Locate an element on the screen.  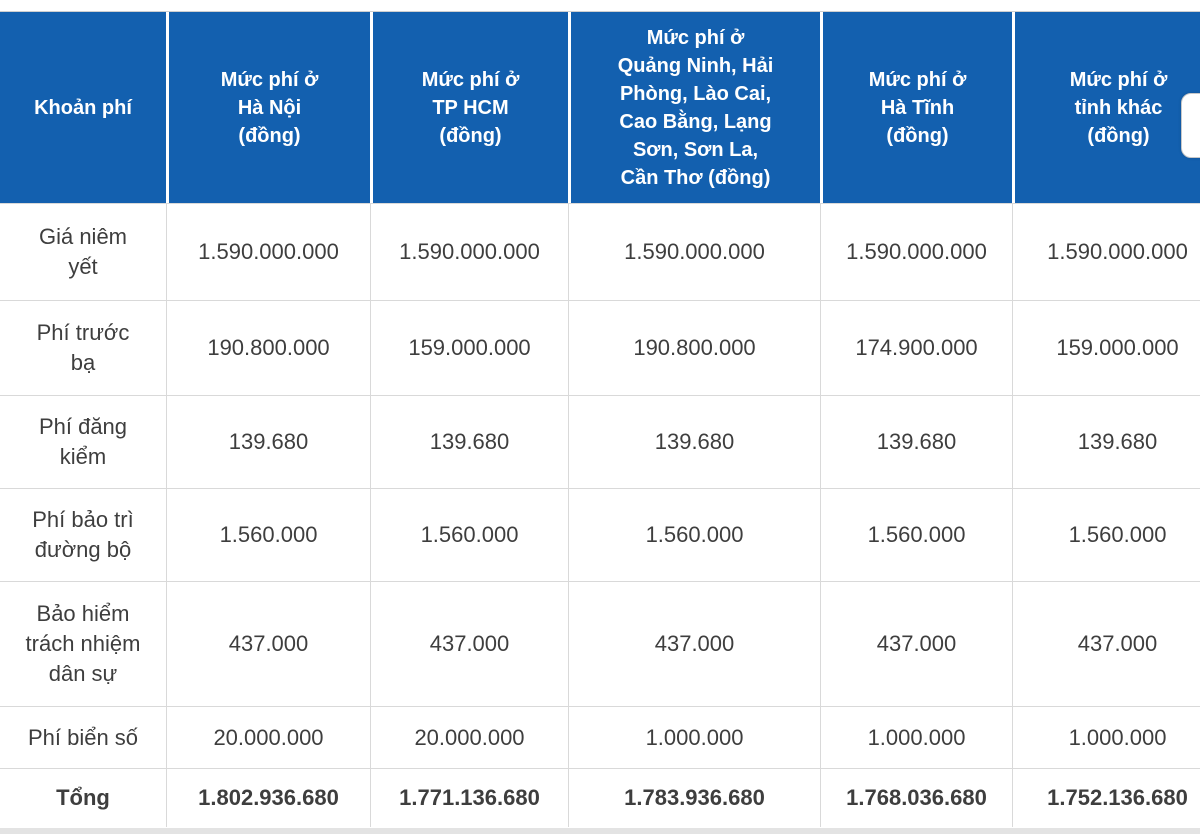
cell-value: 174.900.000 is located at coordinates (916, 348).